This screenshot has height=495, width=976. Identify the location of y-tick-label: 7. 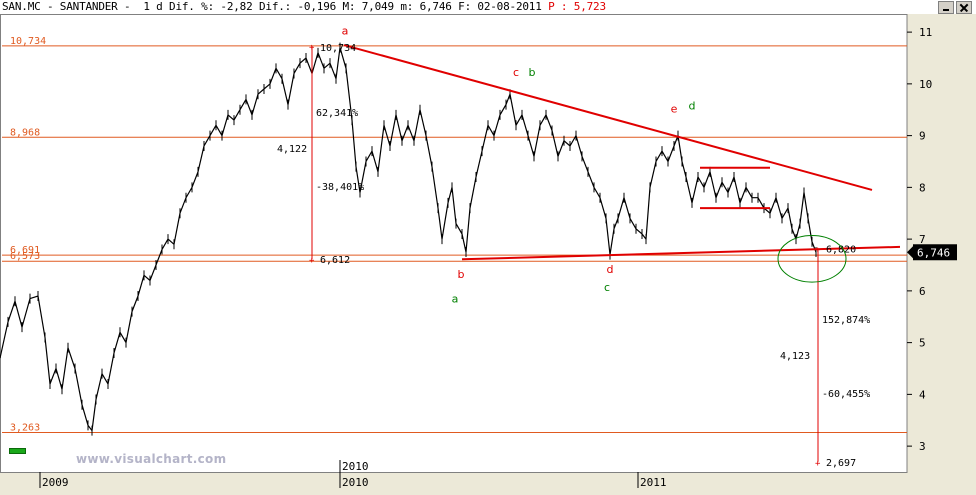
(922, 239).